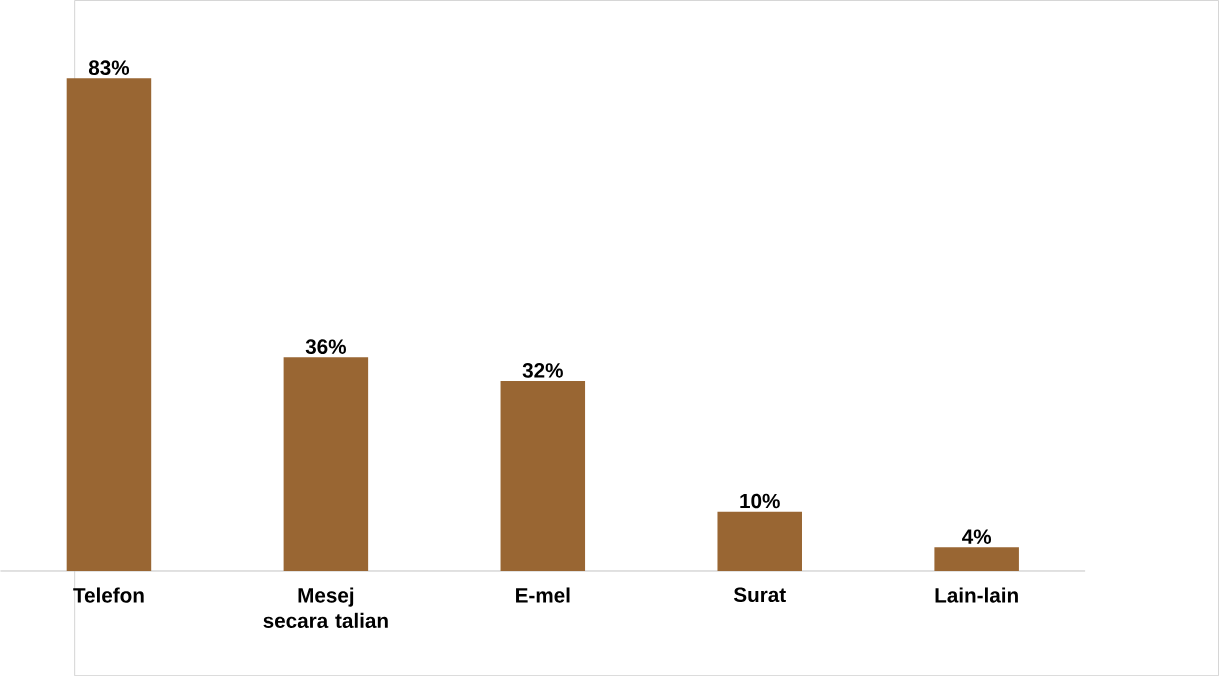  Describe the element at coordinates (976, 595) in the screenshot. I see `x-tick-label: Lain-lain` at that location.